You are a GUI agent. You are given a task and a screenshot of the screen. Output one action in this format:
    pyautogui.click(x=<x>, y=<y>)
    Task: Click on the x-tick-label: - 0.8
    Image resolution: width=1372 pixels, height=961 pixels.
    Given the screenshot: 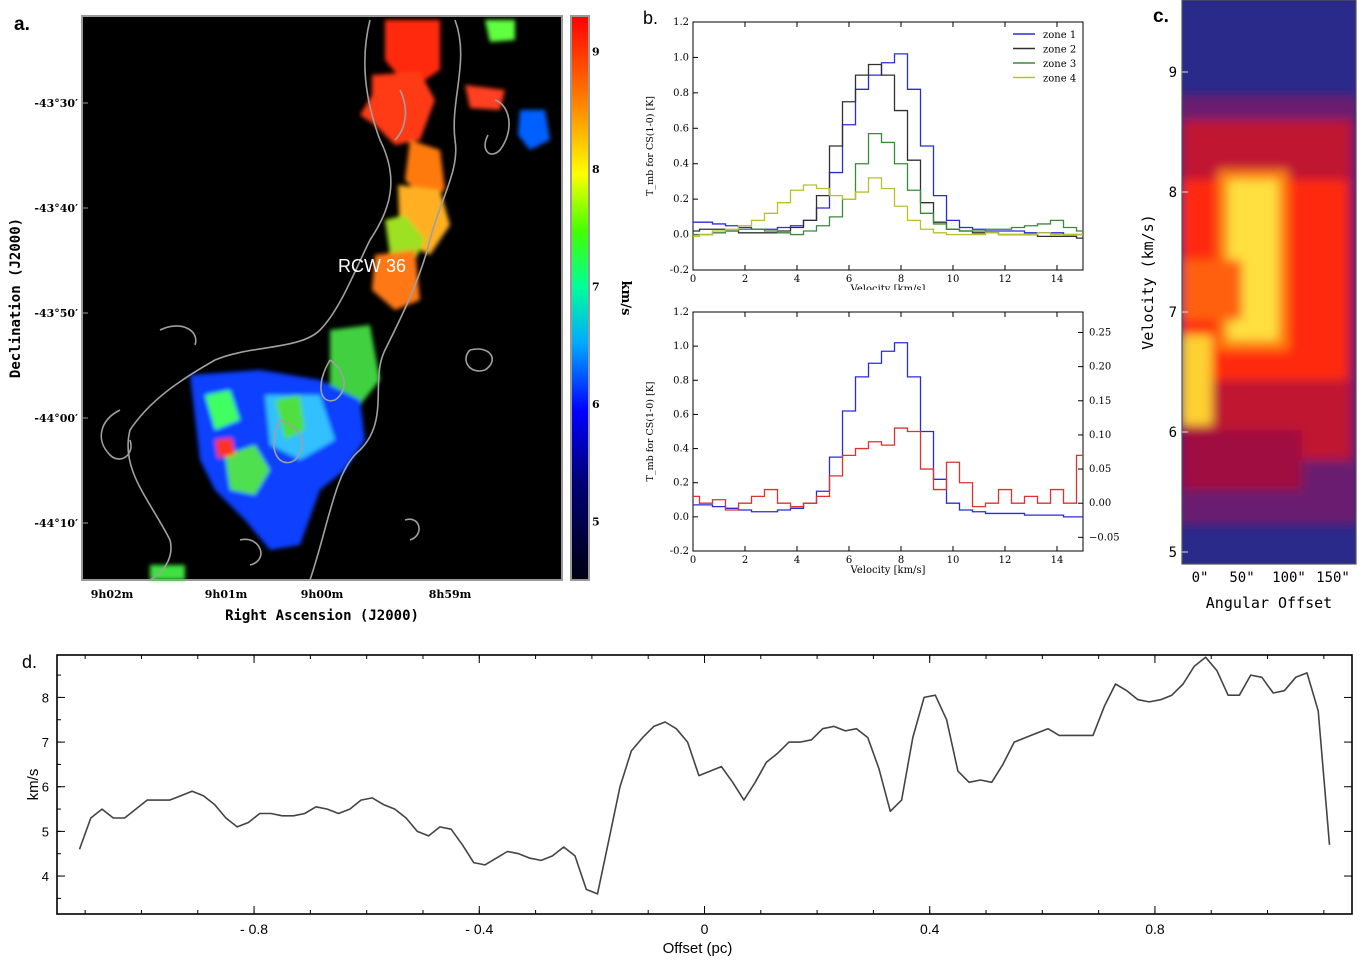 What is the action you would take?
    pyautogui.click(x=254, y=929)
    